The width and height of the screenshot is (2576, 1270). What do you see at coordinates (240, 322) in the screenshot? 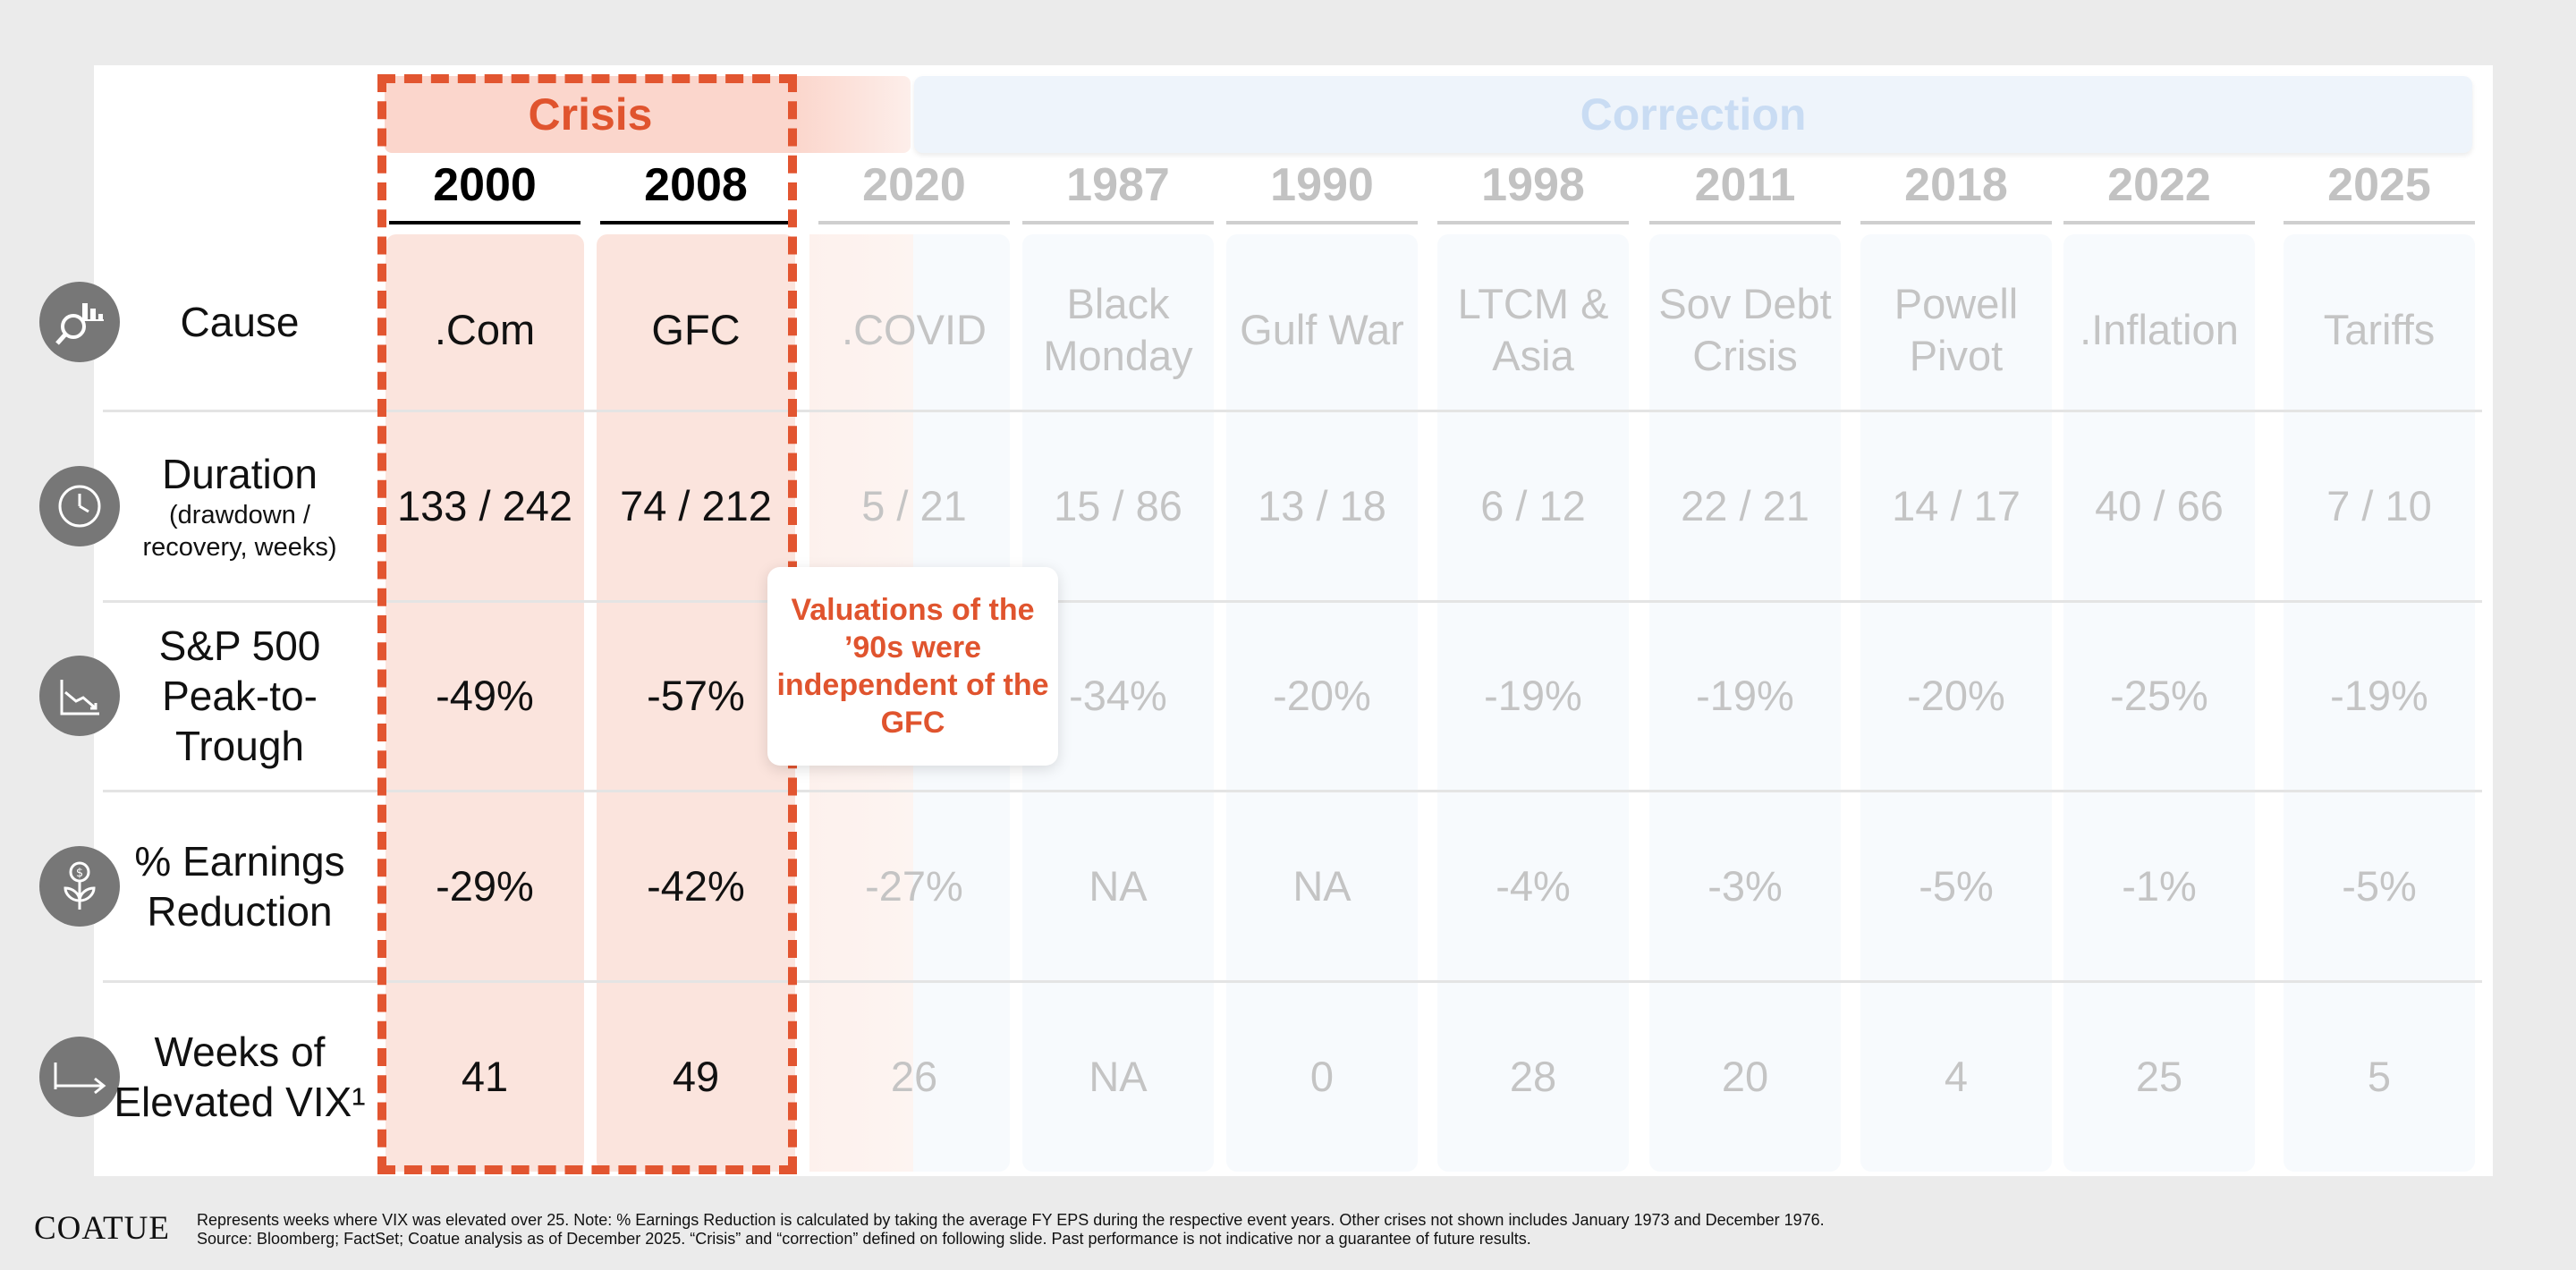
I see `row-label-text: Cause` at bounding box center [240, 322].